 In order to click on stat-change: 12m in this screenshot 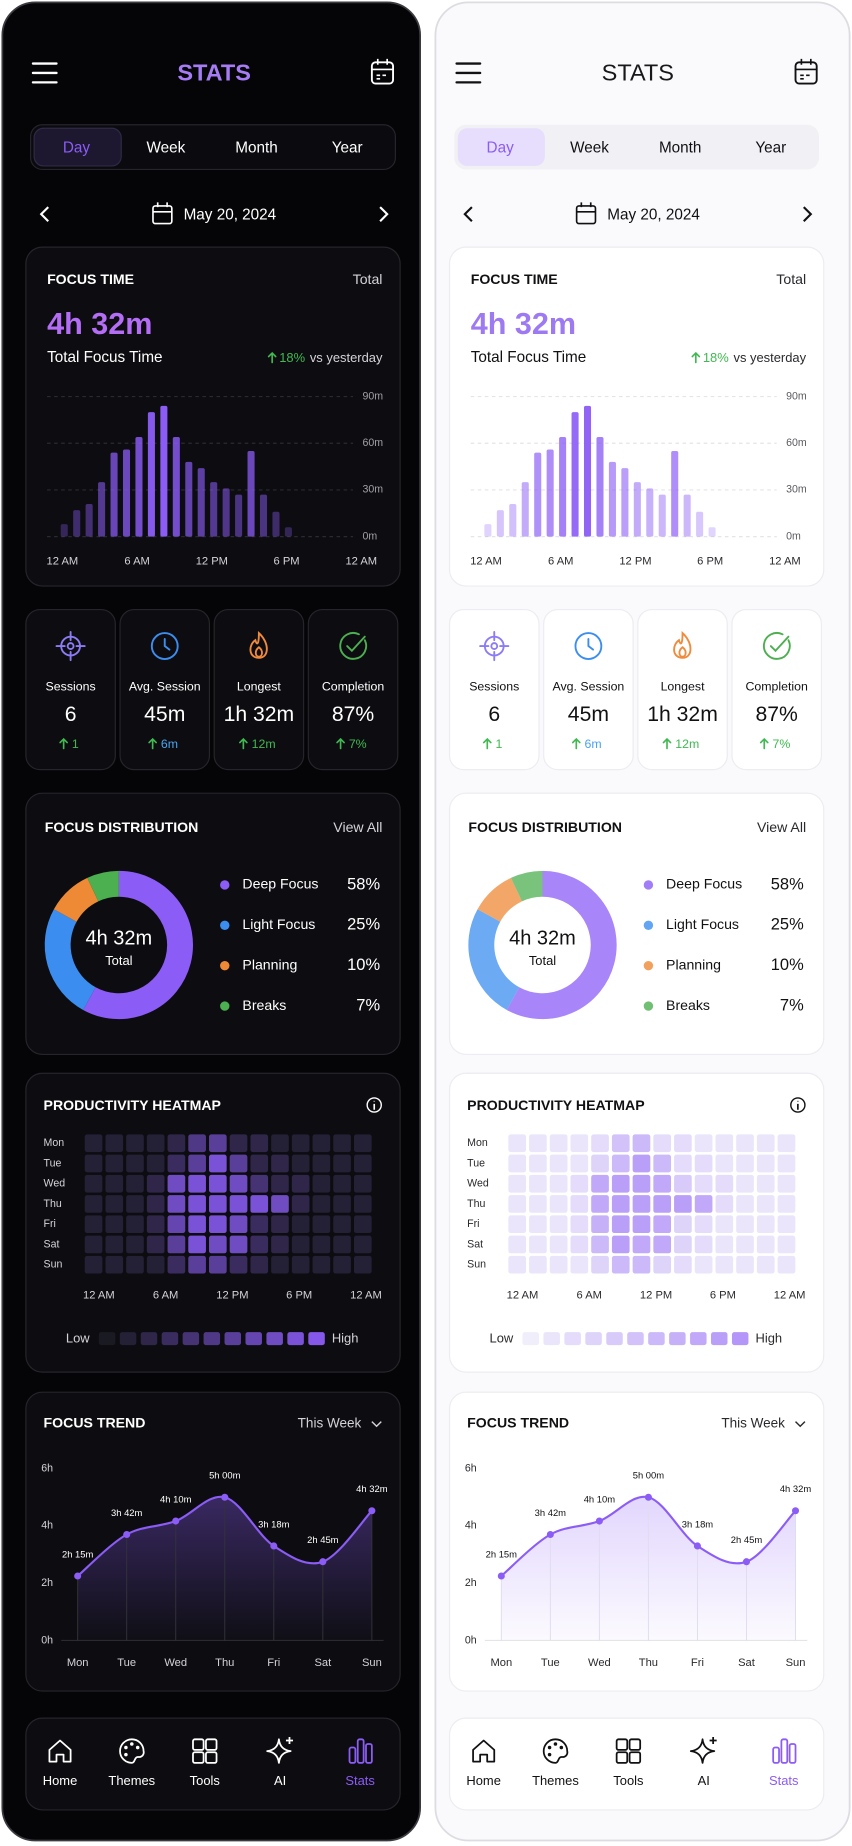, I will do `click(687, 744)`.